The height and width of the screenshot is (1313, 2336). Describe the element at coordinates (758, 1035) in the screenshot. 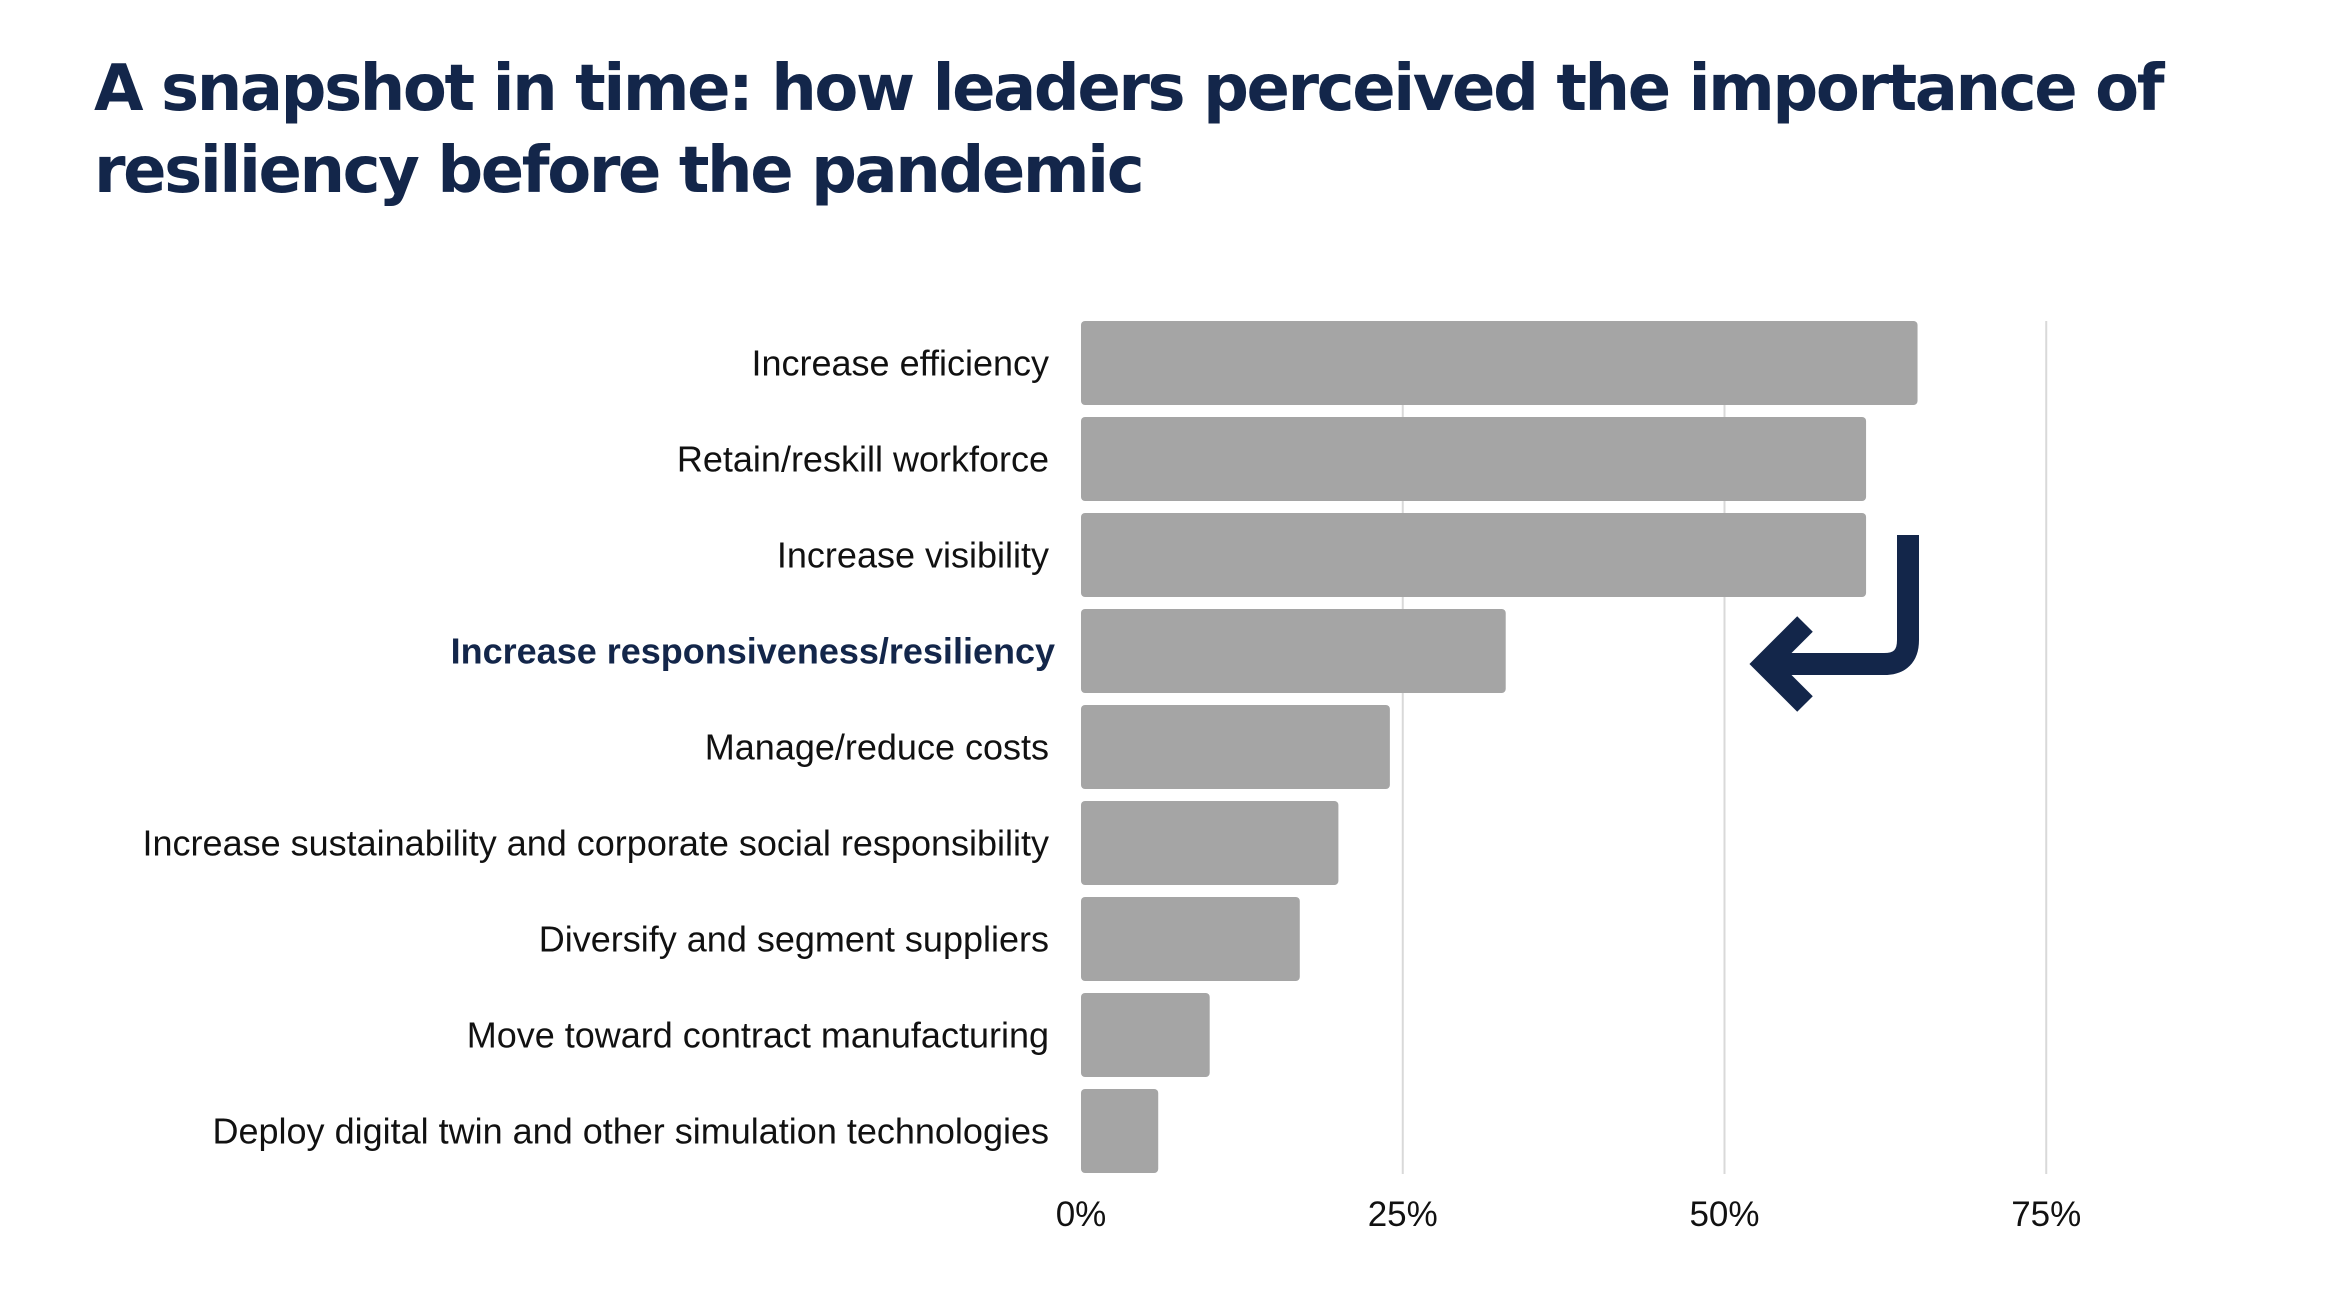

I see `category-label: Move toward contract manufacturing` at that location.